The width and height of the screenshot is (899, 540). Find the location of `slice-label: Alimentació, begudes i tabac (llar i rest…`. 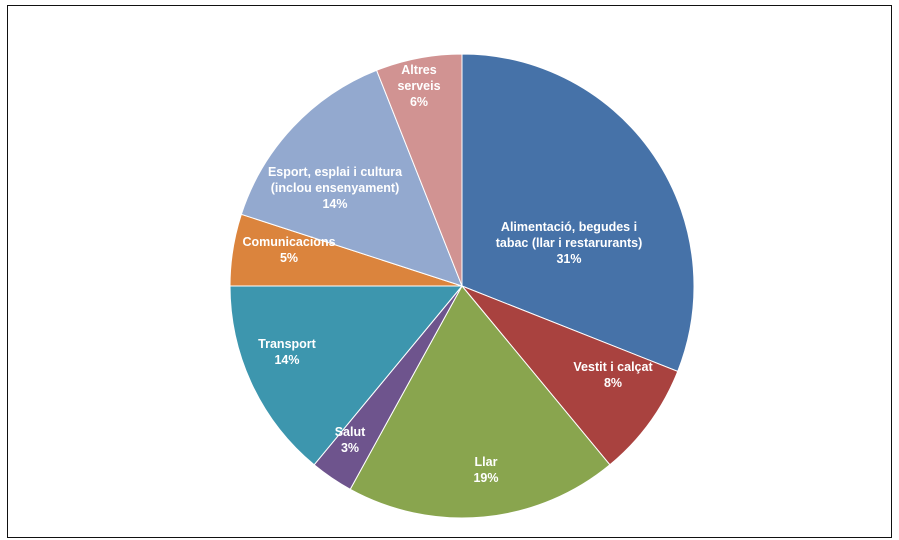

slice-label: Alimentació, begudes i tabac (llar i rest… is located at coordinates (569, 243).